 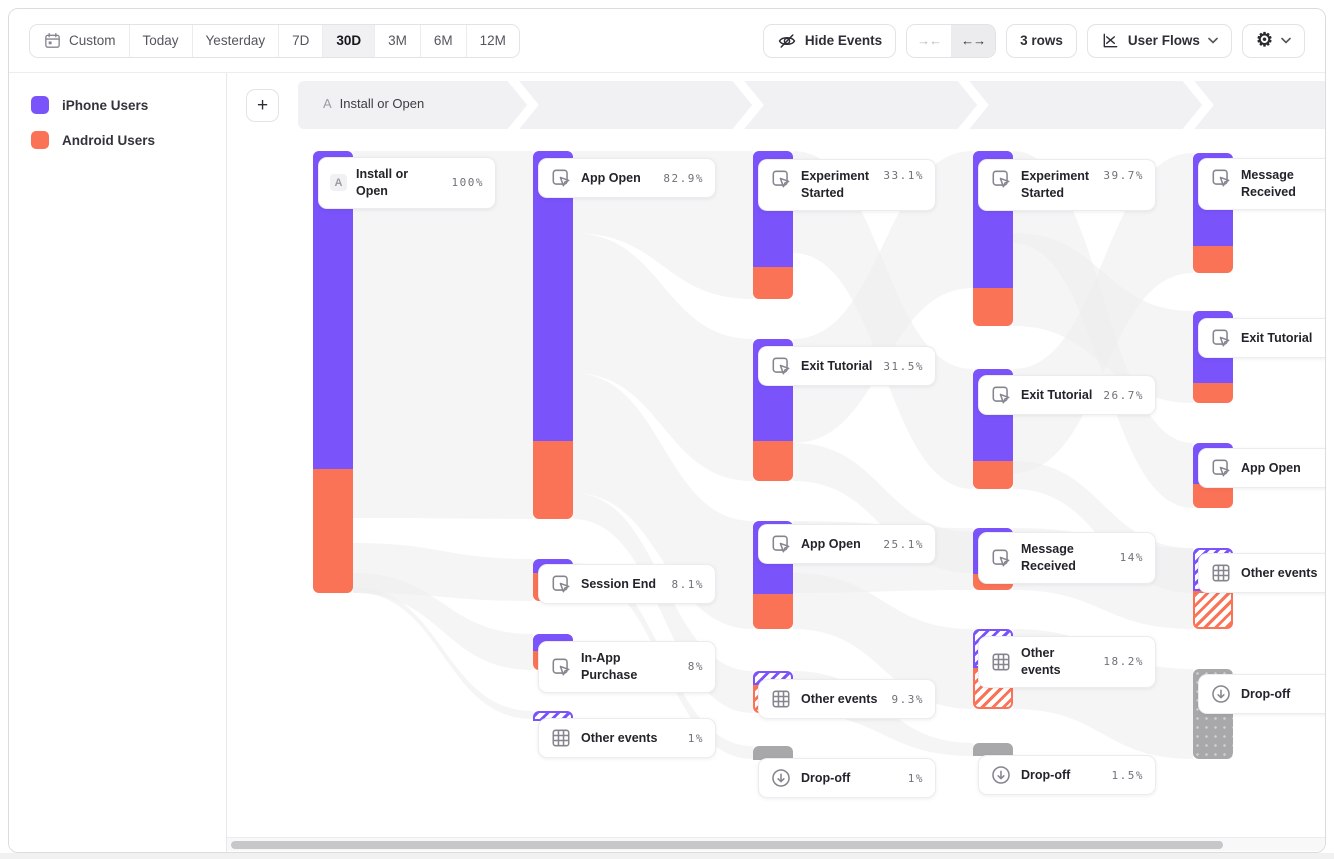 I want to click on step-badge: A, so click(x=327, y=103).